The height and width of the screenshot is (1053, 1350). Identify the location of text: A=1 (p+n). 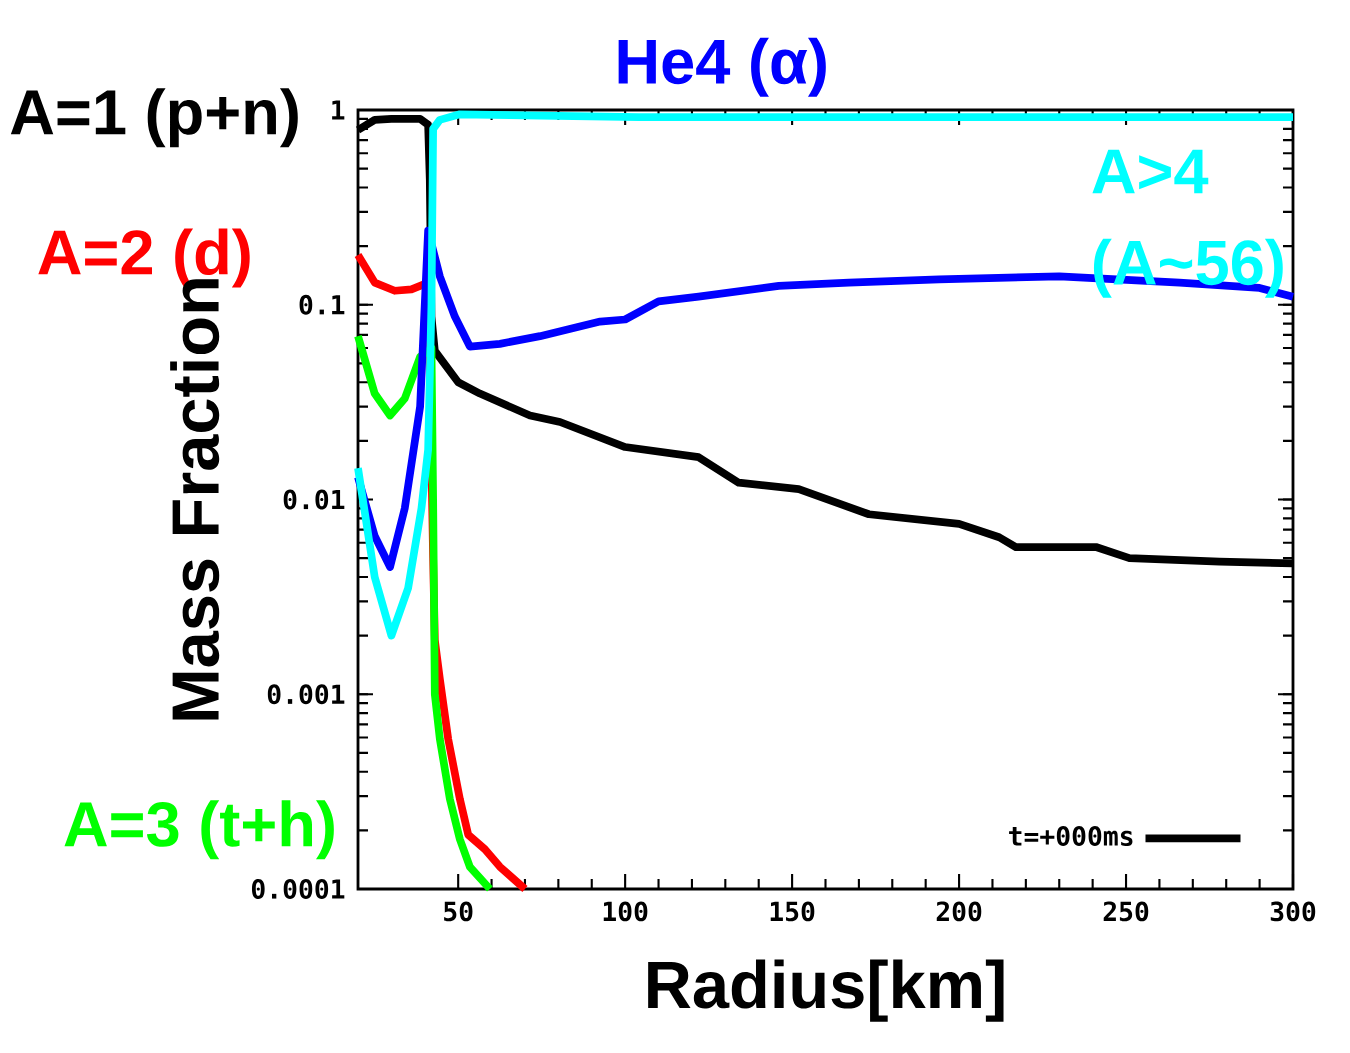
(154, 118).